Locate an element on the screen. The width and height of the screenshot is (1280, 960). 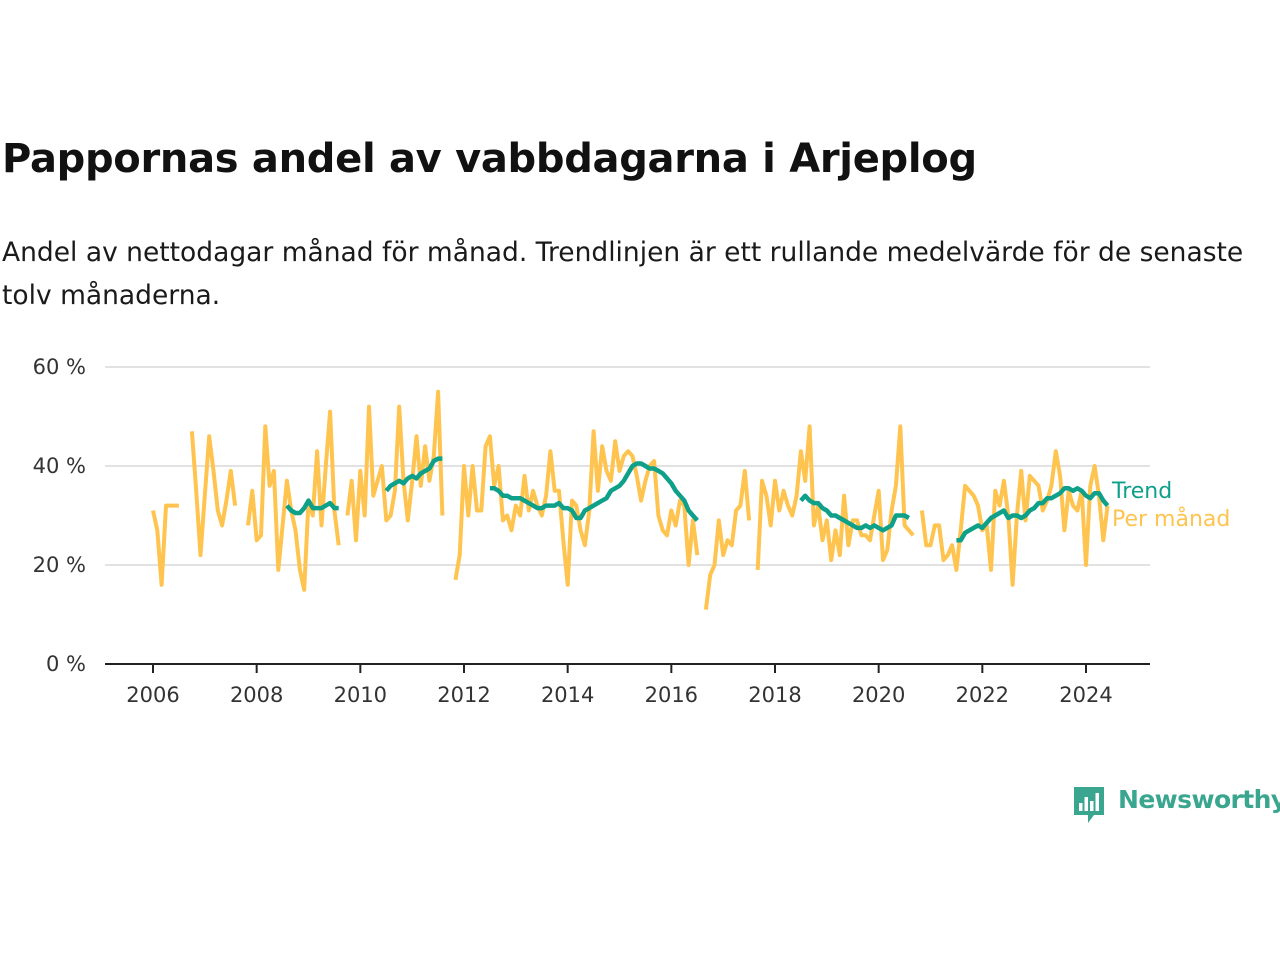
y-tick-label: 60 % is located at coordinates (59, 367).